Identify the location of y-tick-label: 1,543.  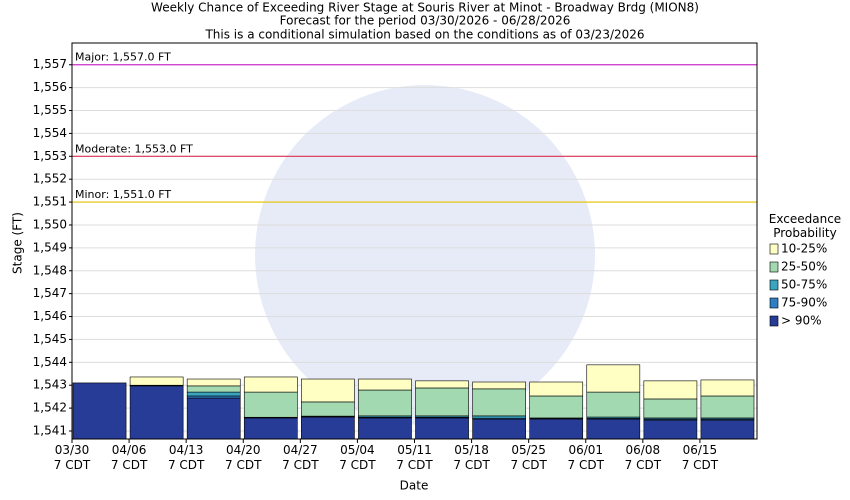
(50, 385).